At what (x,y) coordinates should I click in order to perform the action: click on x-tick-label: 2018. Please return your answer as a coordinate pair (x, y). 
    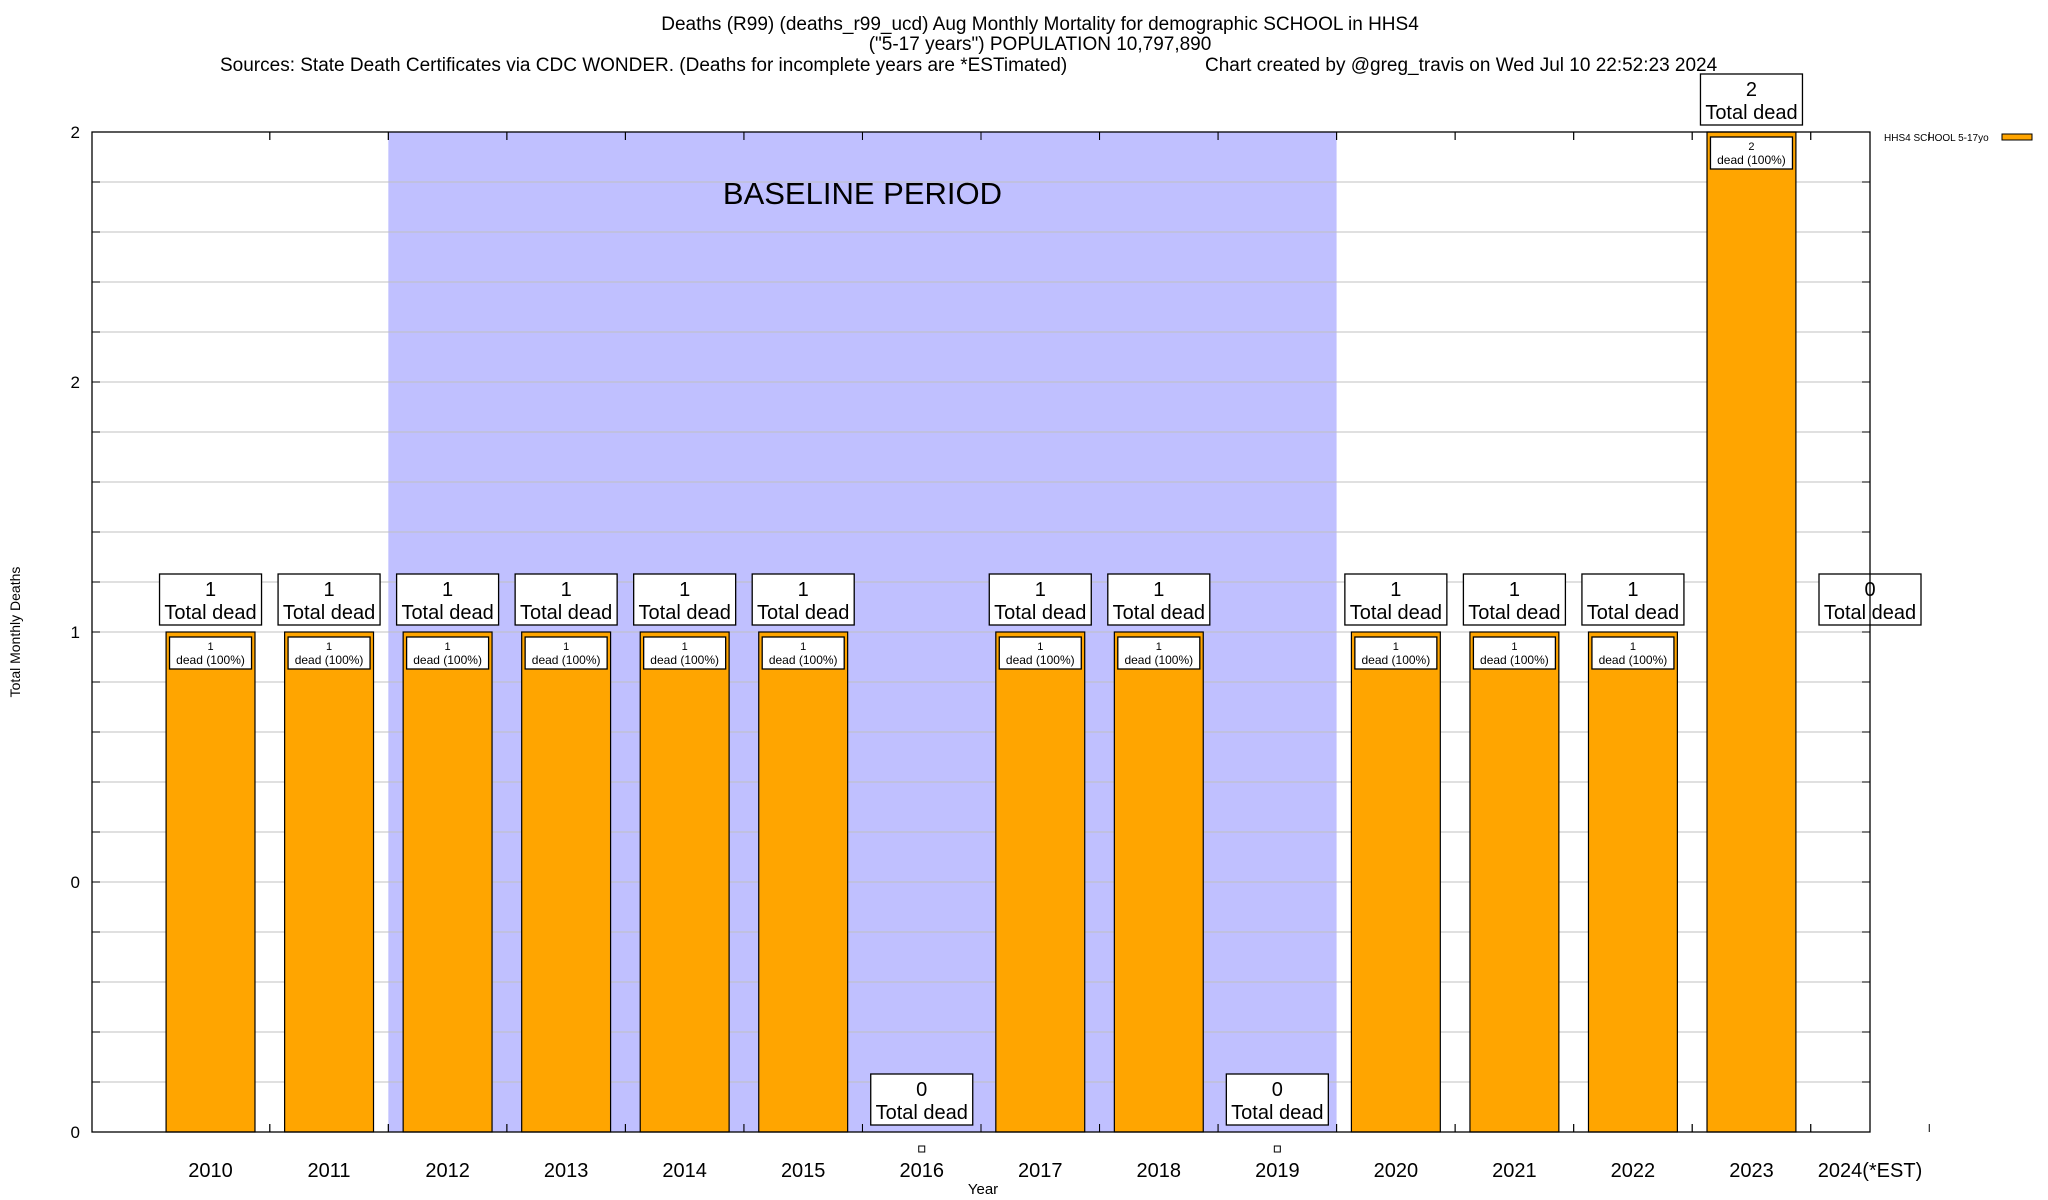
    Looking at the image, I should click on (1159, 1171).